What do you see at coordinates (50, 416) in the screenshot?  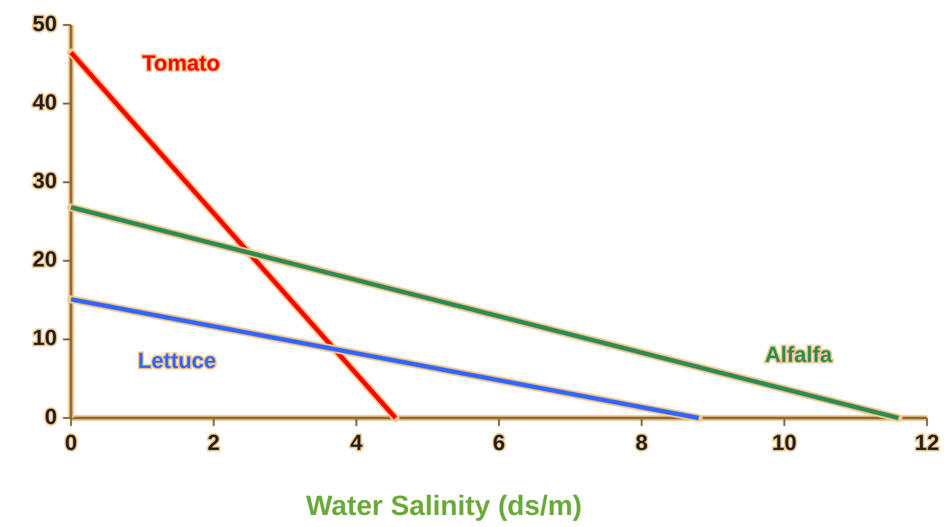 I see `y-tick-label: 0` at bounding box center [50, 416].